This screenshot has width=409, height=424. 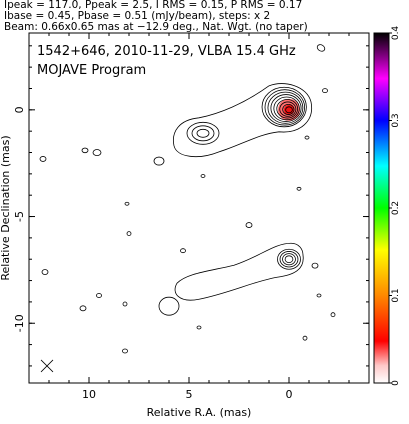 What do you see at coordinates (6, 207) in the screenshot?
I see `y-axis-label: Relative Declination (mas)` at bounding box center [6, 207].